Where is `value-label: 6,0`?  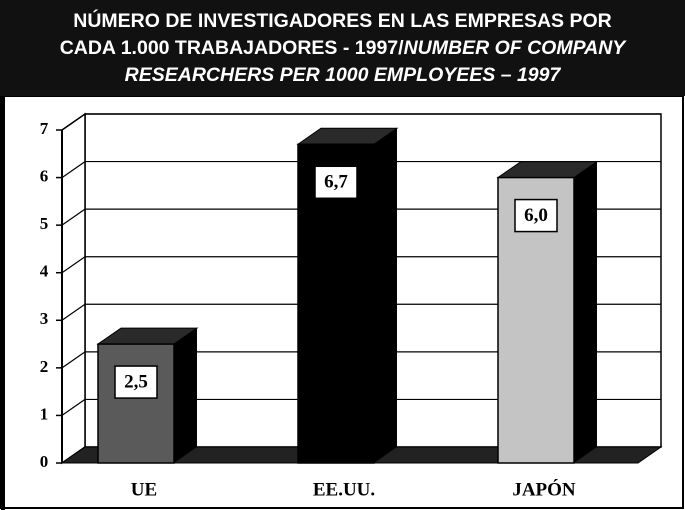
value-label: 6,0 is located at coordinates (536, 215).